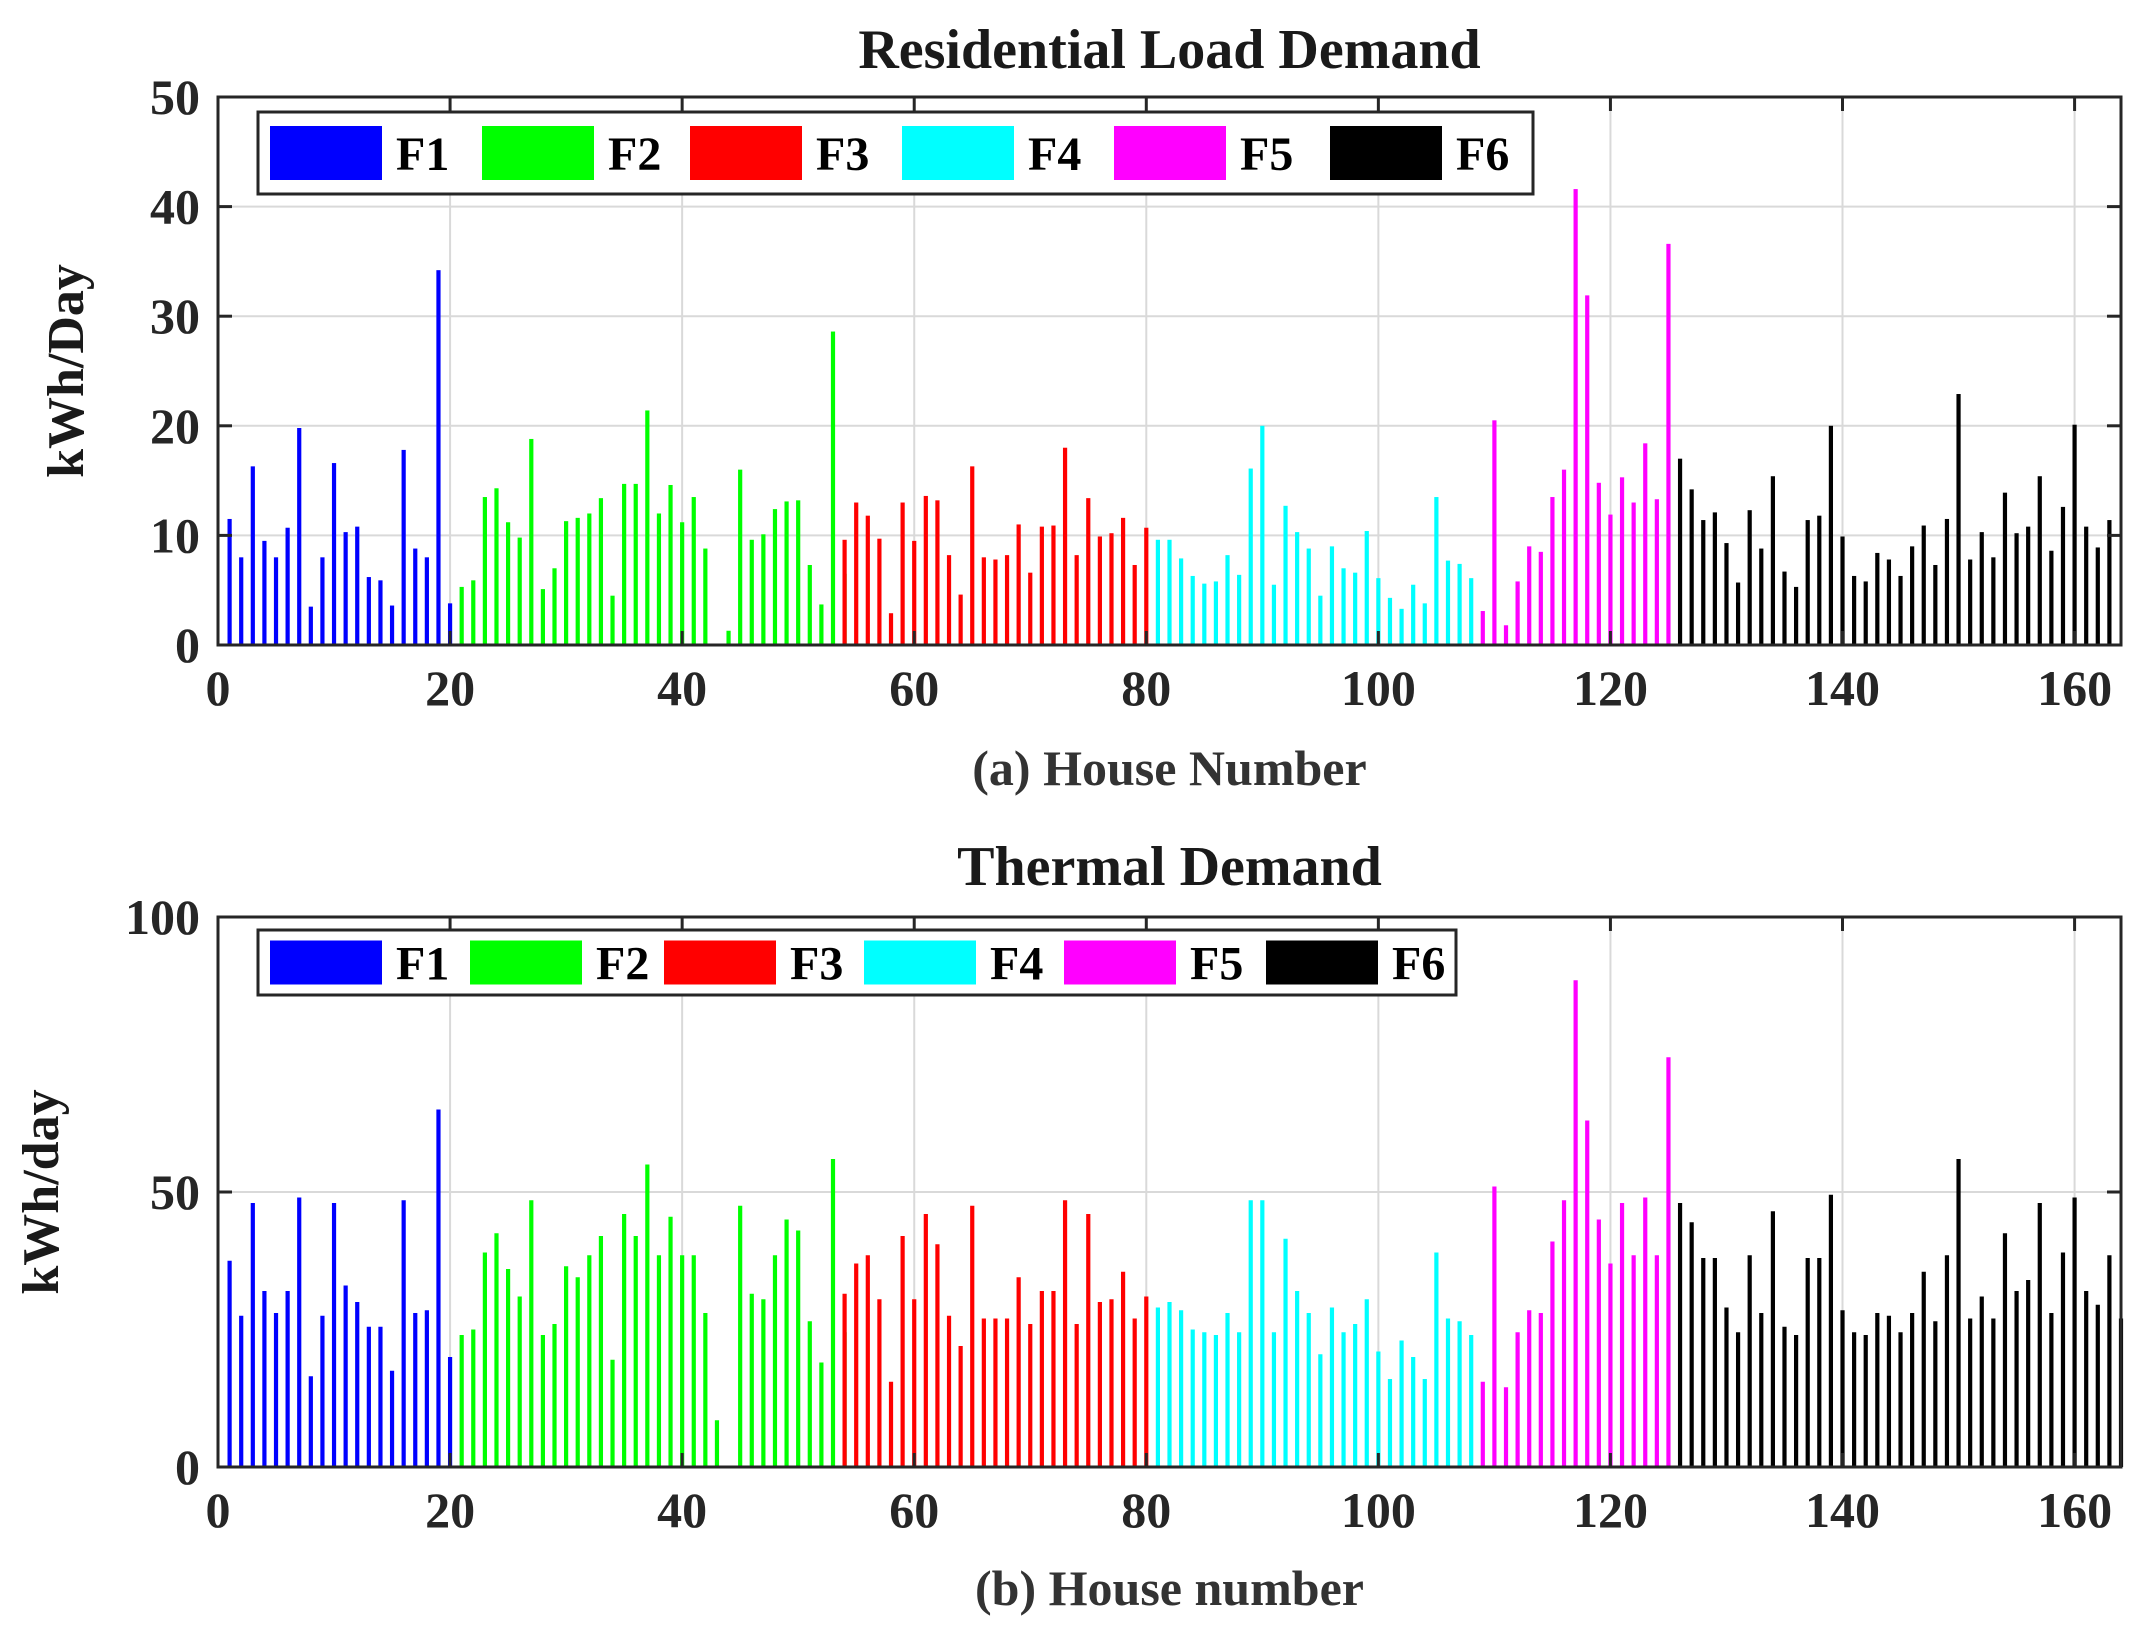 The width and height of the screenshot is (2147, 1641). I want to click on series-f2, so click(653, 1313).